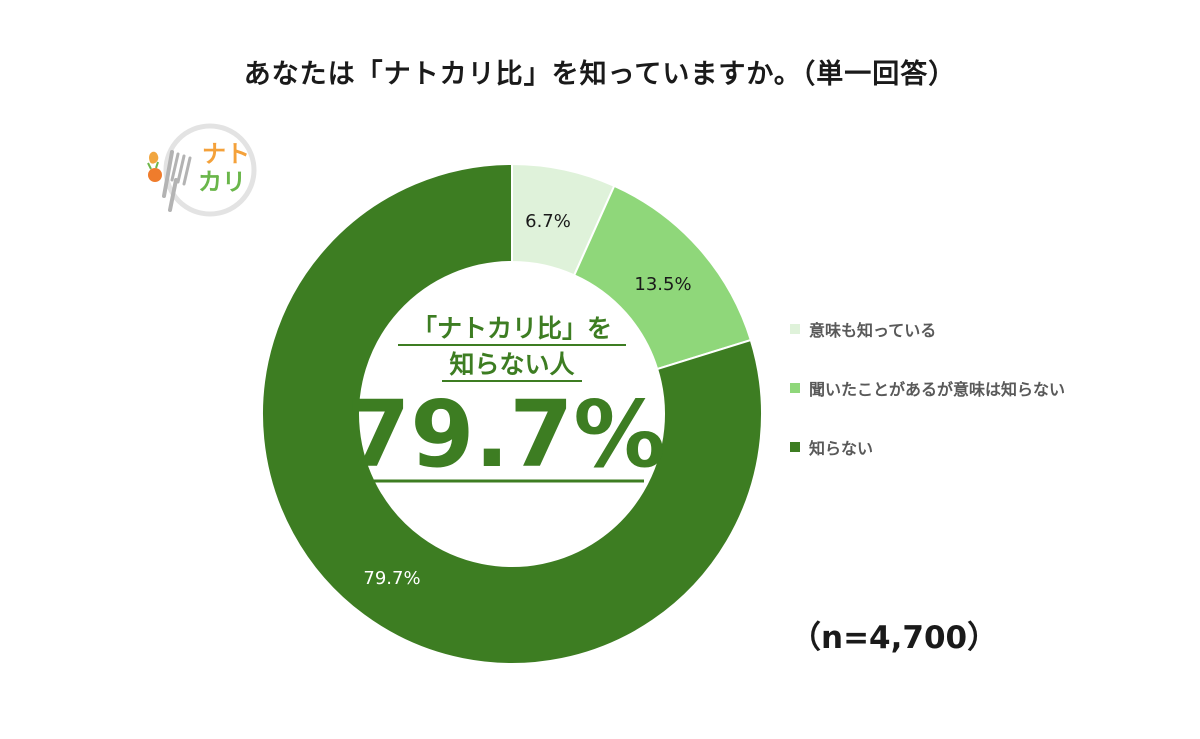 The width and height of the screenshot is (1200, 739). I want to click on donut-slice-labels: 6.7% 13.5% 79.7%, so click(527, 400).